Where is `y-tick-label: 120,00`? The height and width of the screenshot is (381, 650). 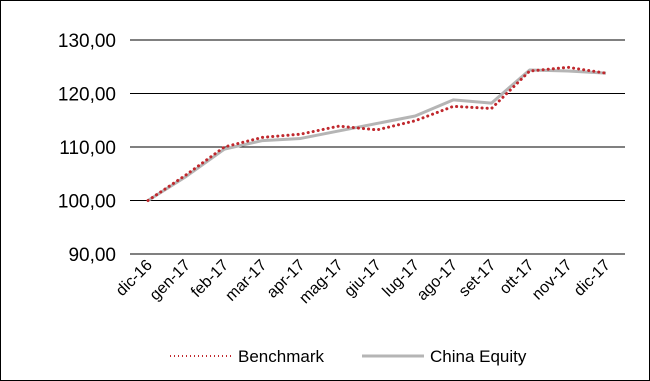 y-tick-label: 120,00 is located at coordinates (87, 95).